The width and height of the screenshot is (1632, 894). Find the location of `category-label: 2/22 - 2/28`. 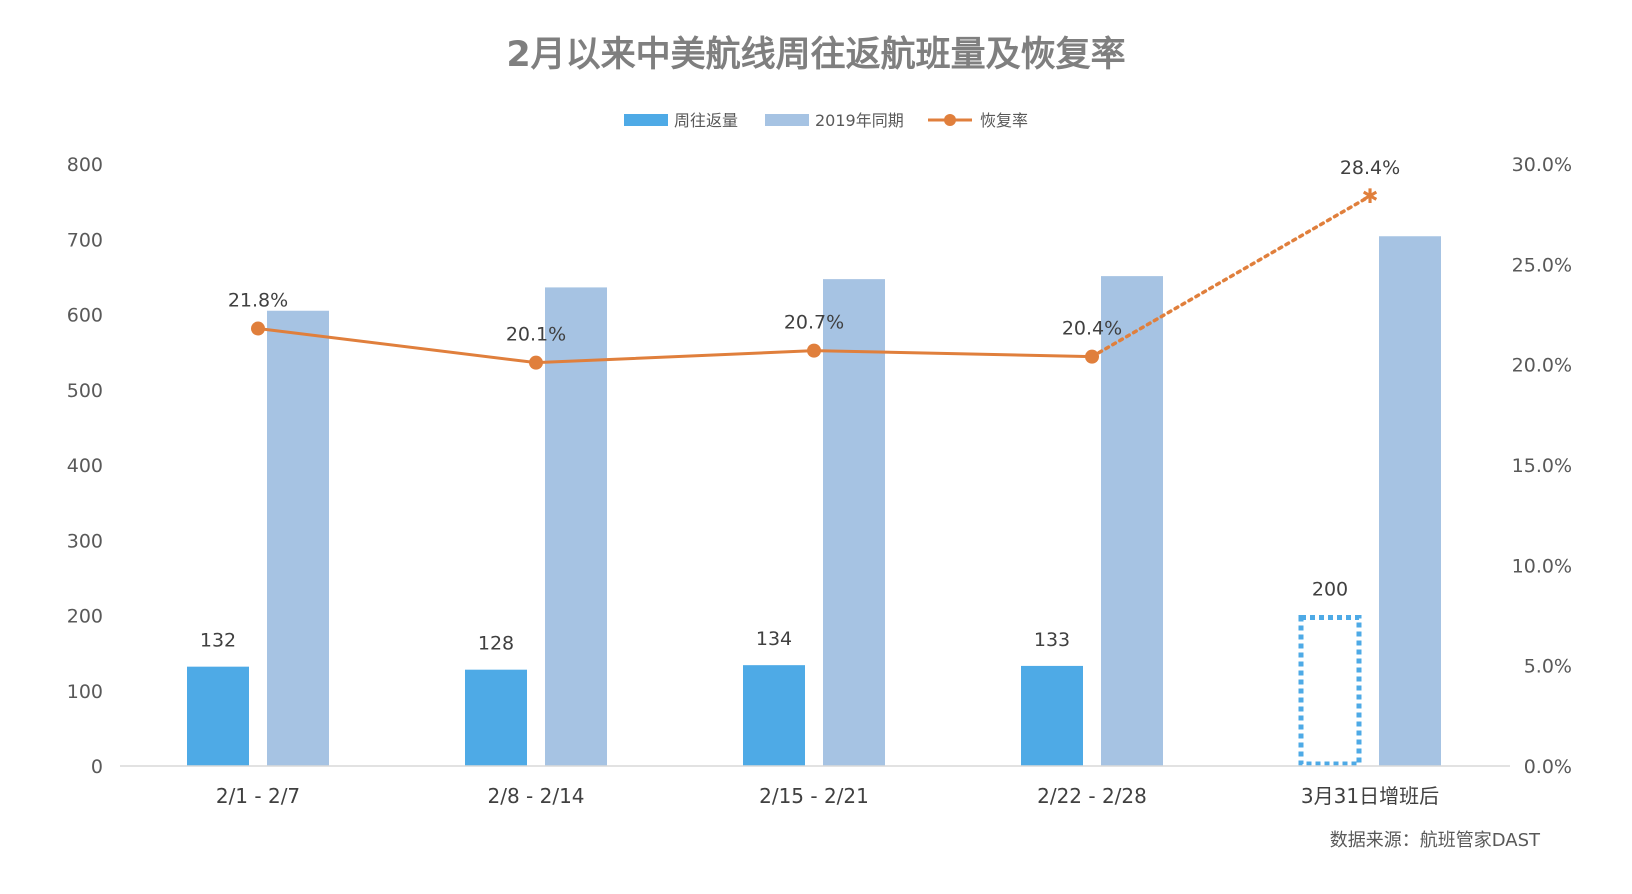

category-label: 2/22 - 2/28 is located at coordinates (1092, 796).